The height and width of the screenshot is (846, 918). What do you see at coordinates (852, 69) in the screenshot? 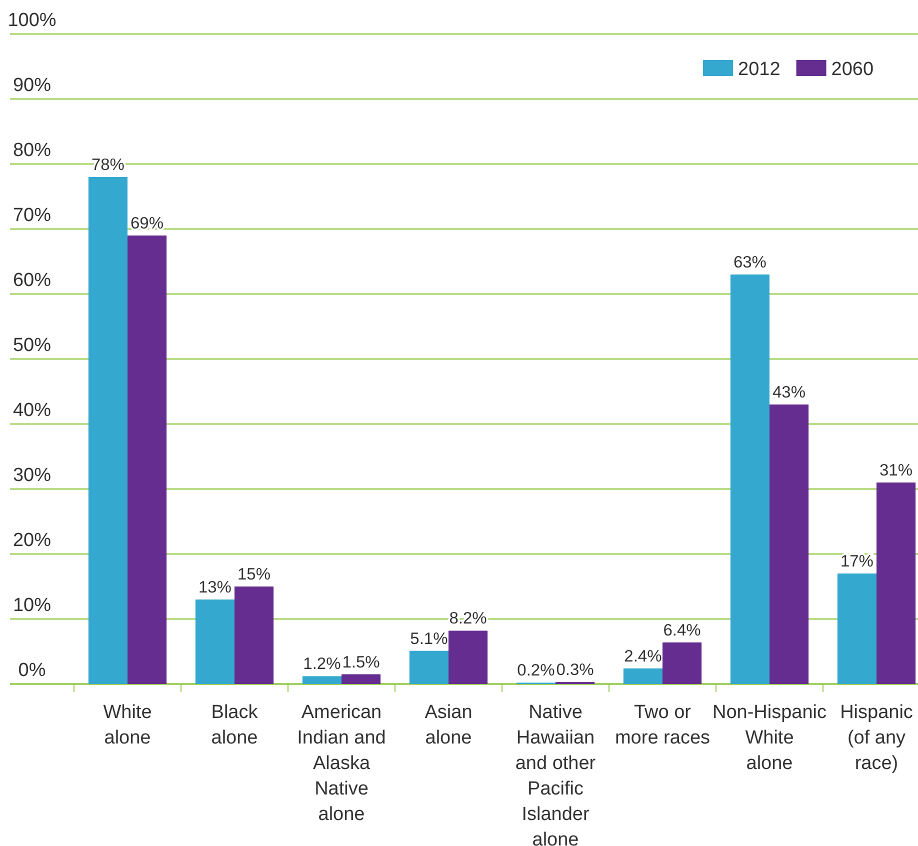
I see `legend-label: 2060` at bounding box center [852, 69].